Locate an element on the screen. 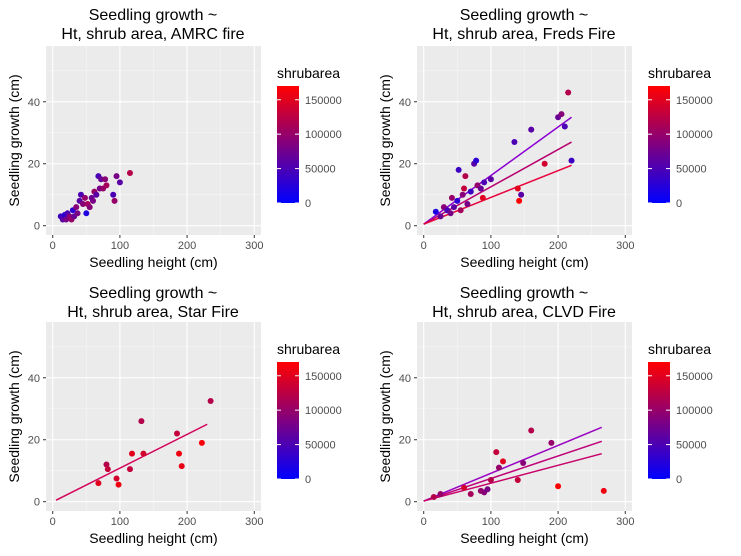 The width and height of the screenshot is (741, 556). chart-title-line-2: Ht, shrub area, Star Fire is located at coordinates (153, 312).